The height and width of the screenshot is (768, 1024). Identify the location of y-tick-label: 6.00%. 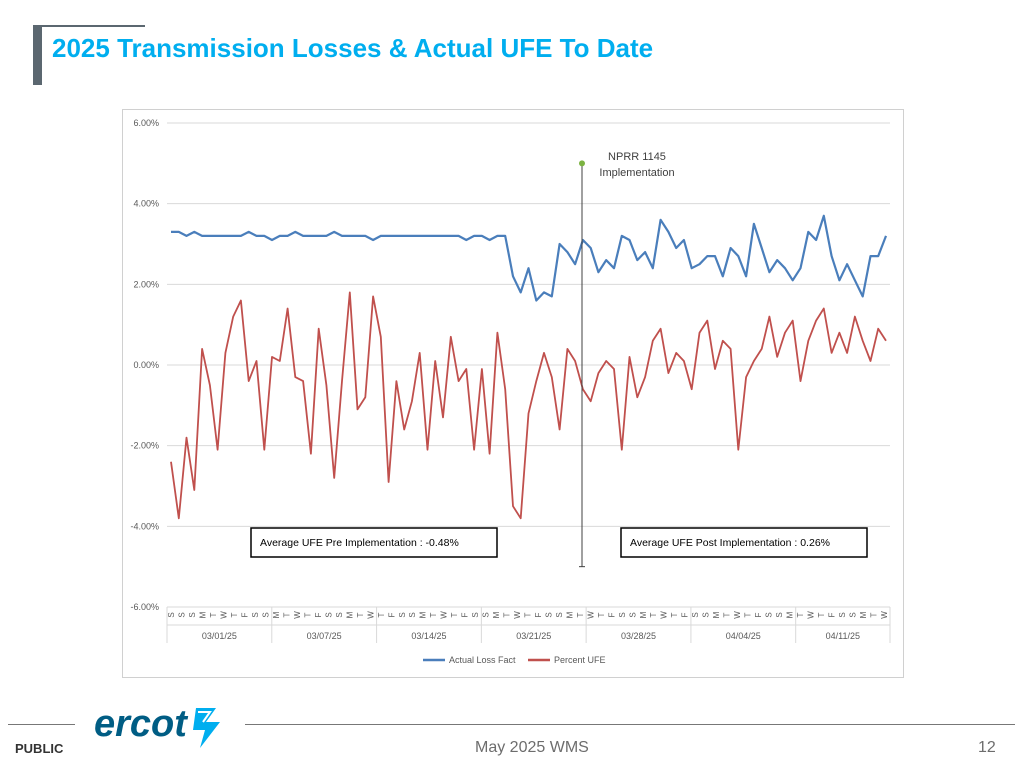
(146, 123).